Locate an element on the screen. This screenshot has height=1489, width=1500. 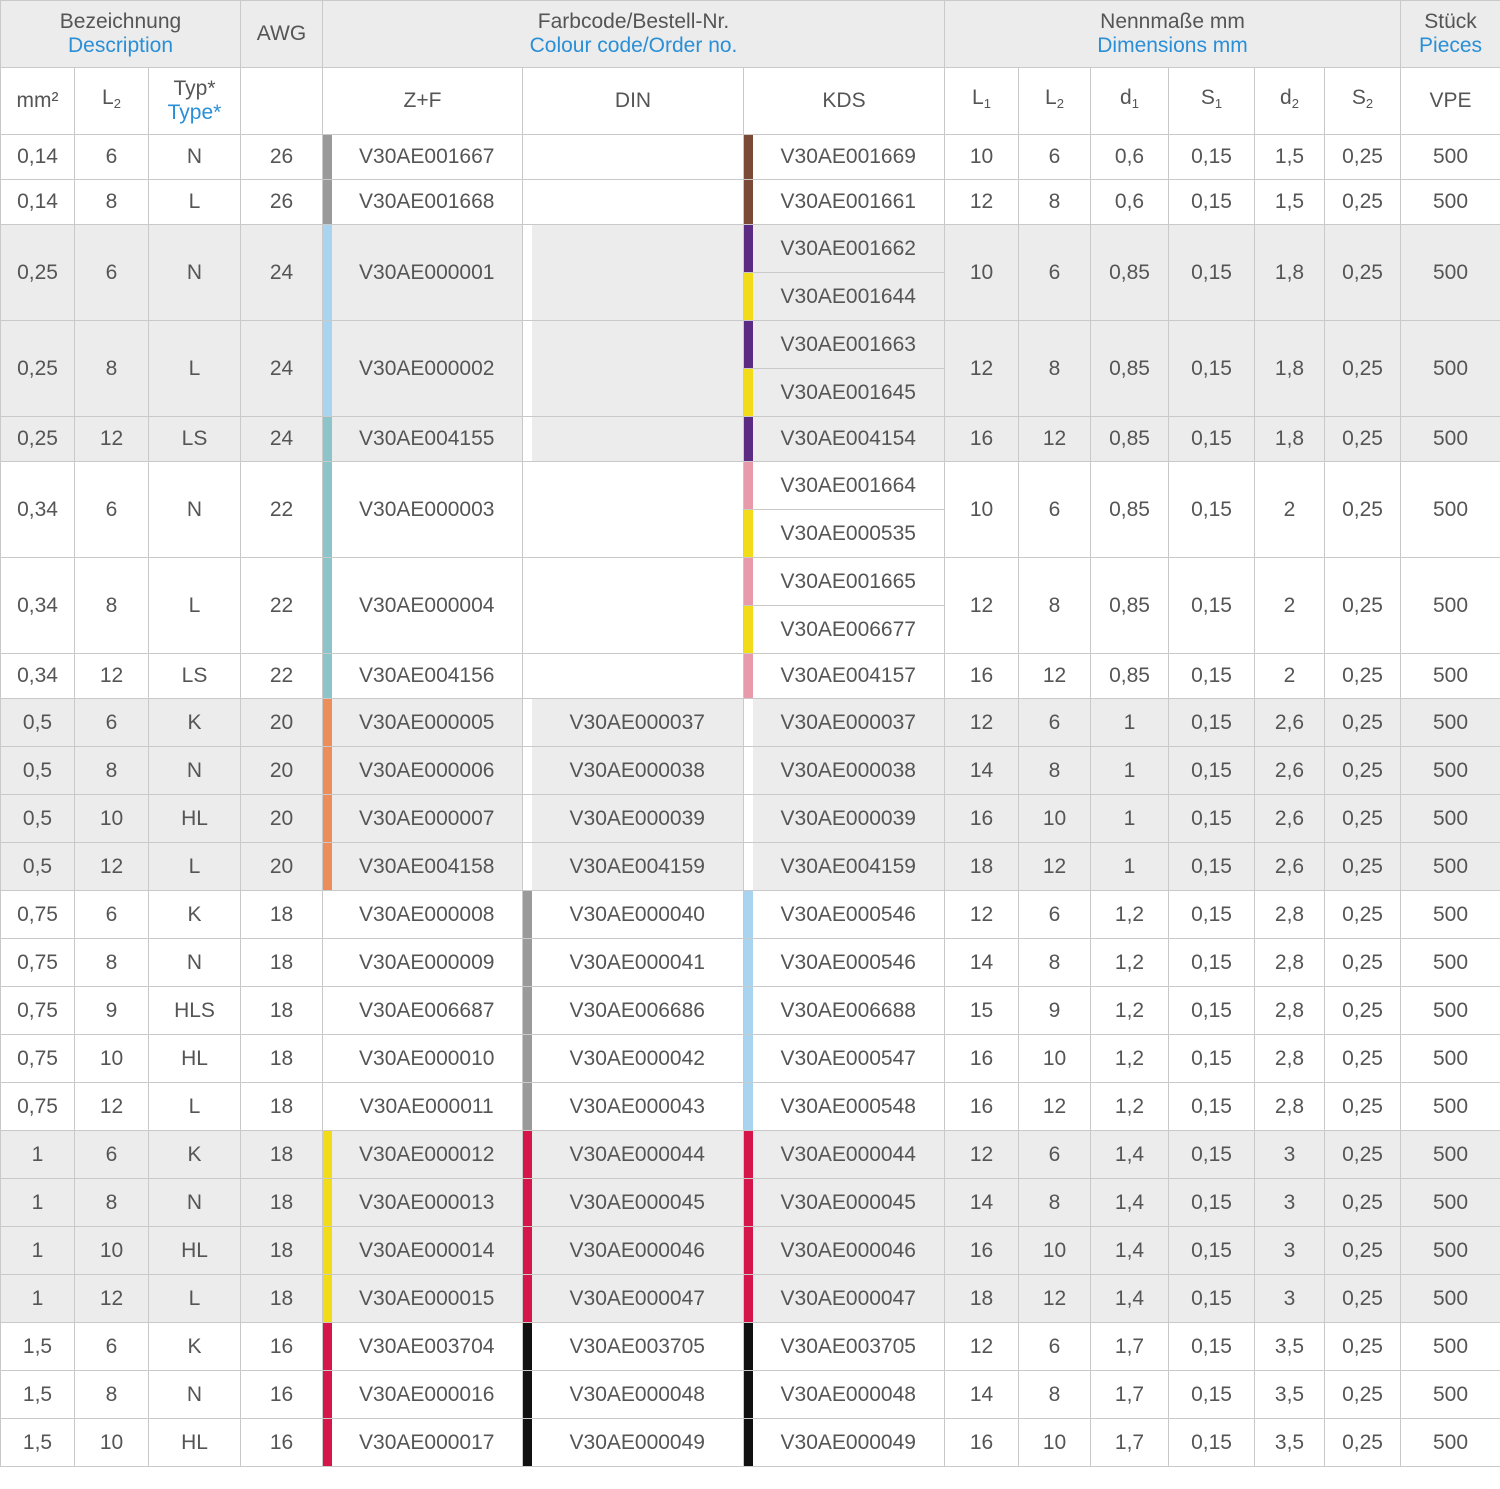
type-en: Type* is located at coordinates (194, 112).